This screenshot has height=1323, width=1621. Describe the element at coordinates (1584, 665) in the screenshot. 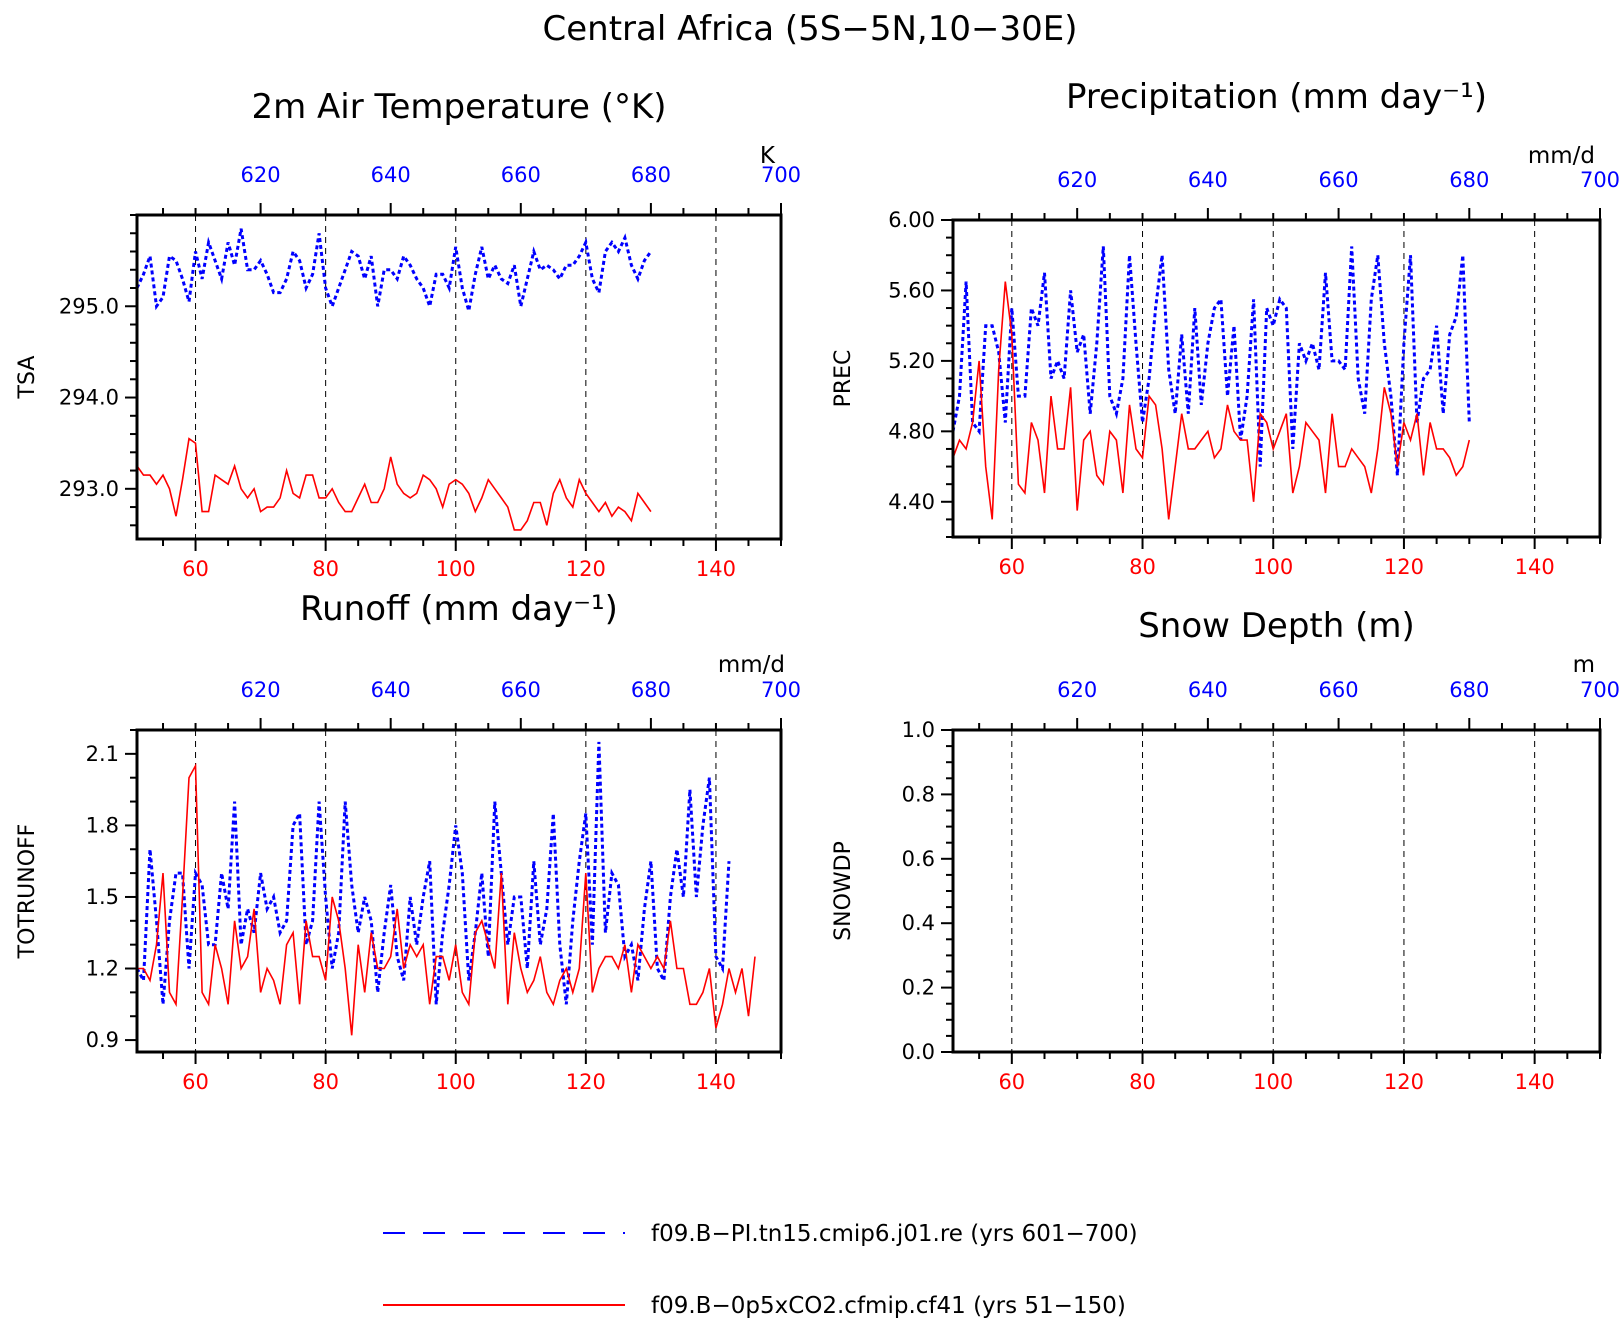

I see `unit-label: m` at that location.